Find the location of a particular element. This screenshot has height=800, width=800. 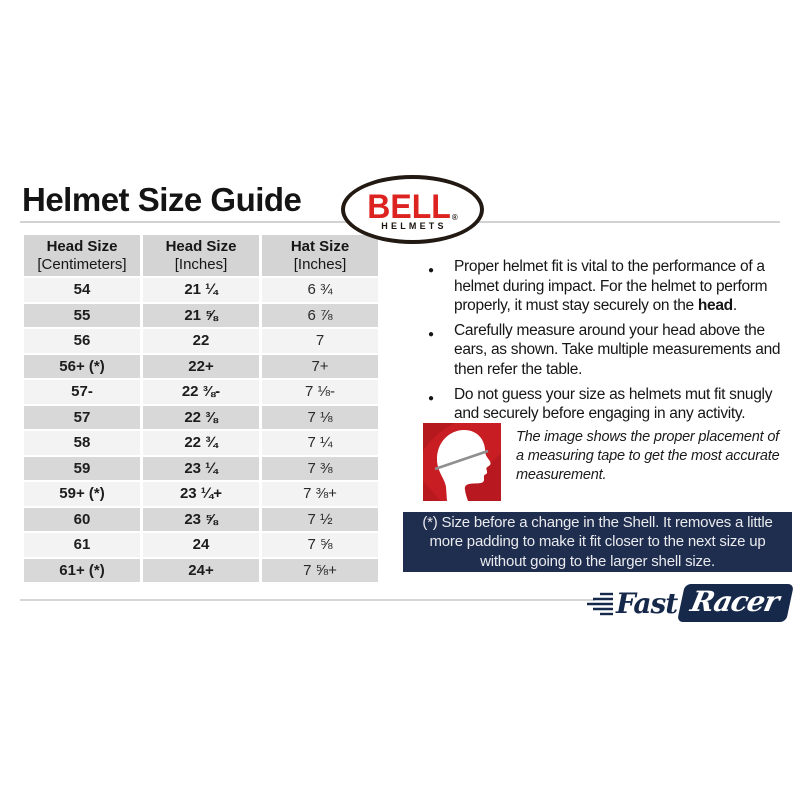

table-cell: 22 ⅜- is located at coordinates (201, 392).